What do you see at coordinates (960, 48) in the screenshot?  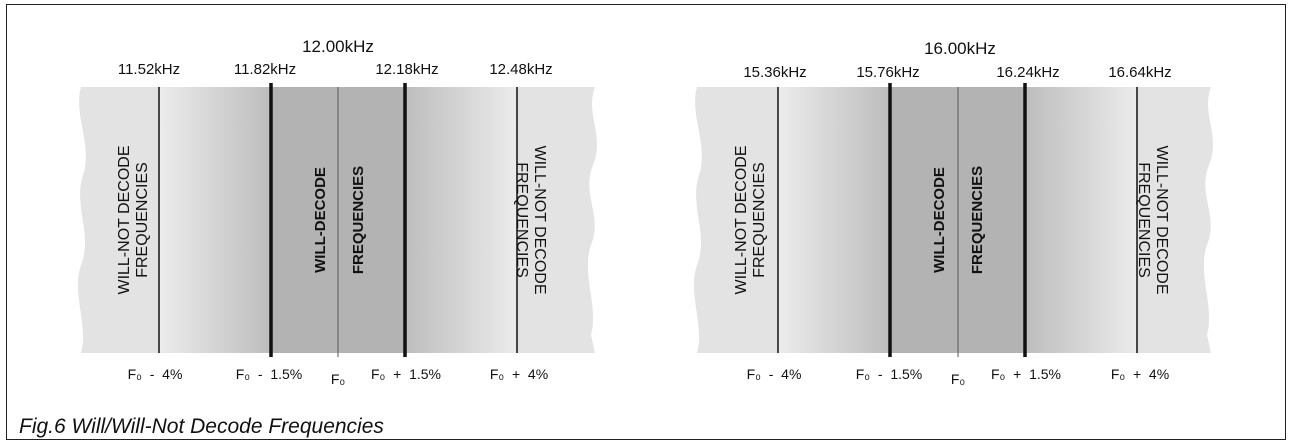 I see `center-freq-label: 16.00kHz` at bounding box center [960, 48].